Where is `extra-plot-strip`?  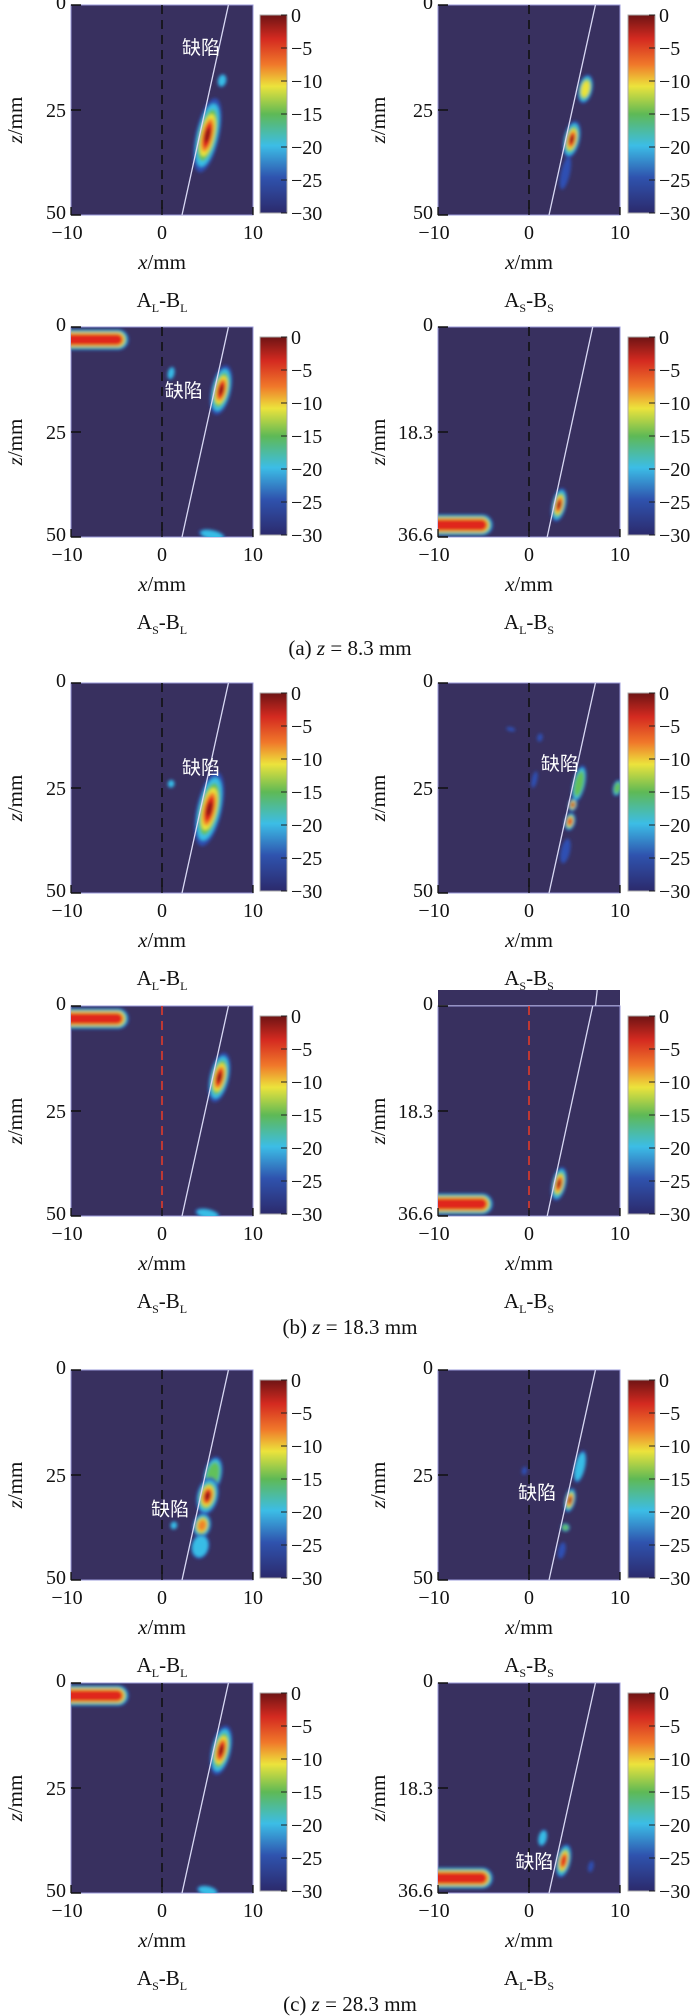
extra-plot-strip is located at coordinates (529, 998).